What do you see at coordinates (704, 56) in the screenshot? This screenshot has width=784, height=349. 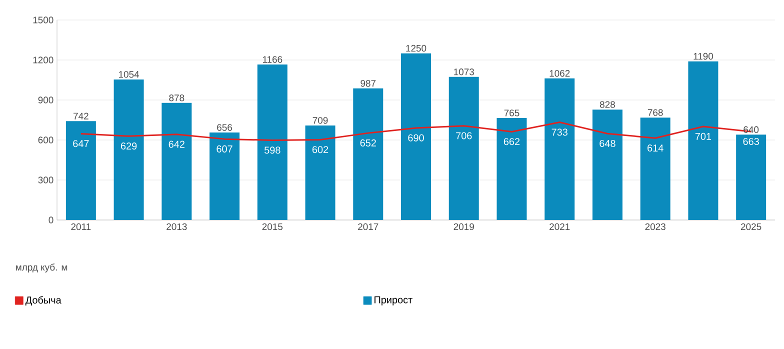 I see `data-label: 1190` at bounding box center [704, 56].